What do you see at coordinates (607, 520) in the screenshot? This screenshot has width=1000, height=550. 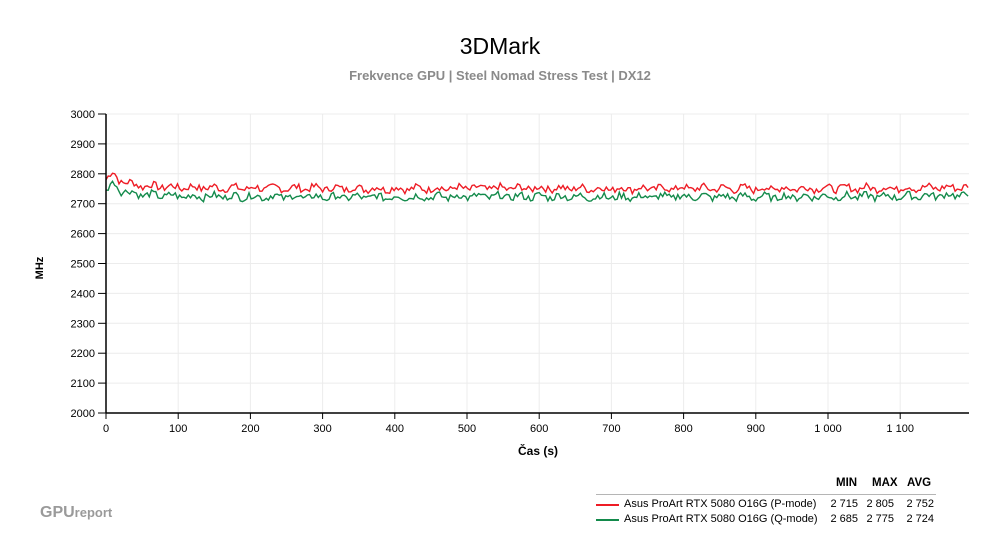 I see `legend-swatch-green` at bounding box center [607, 520].